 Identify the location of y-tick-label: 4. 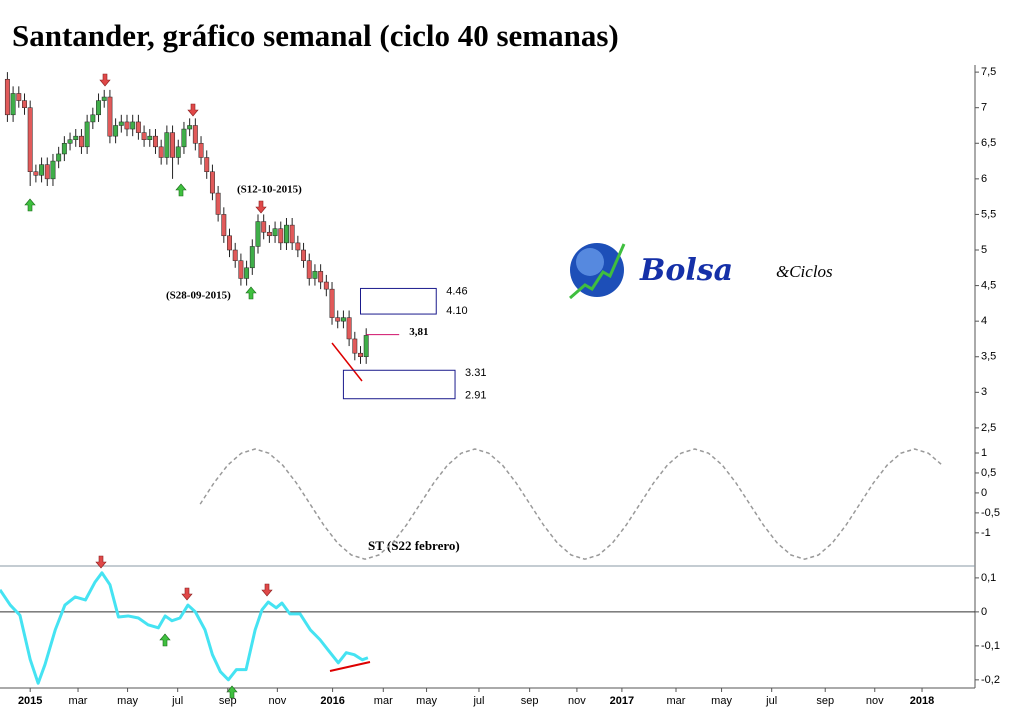
(984, 321).